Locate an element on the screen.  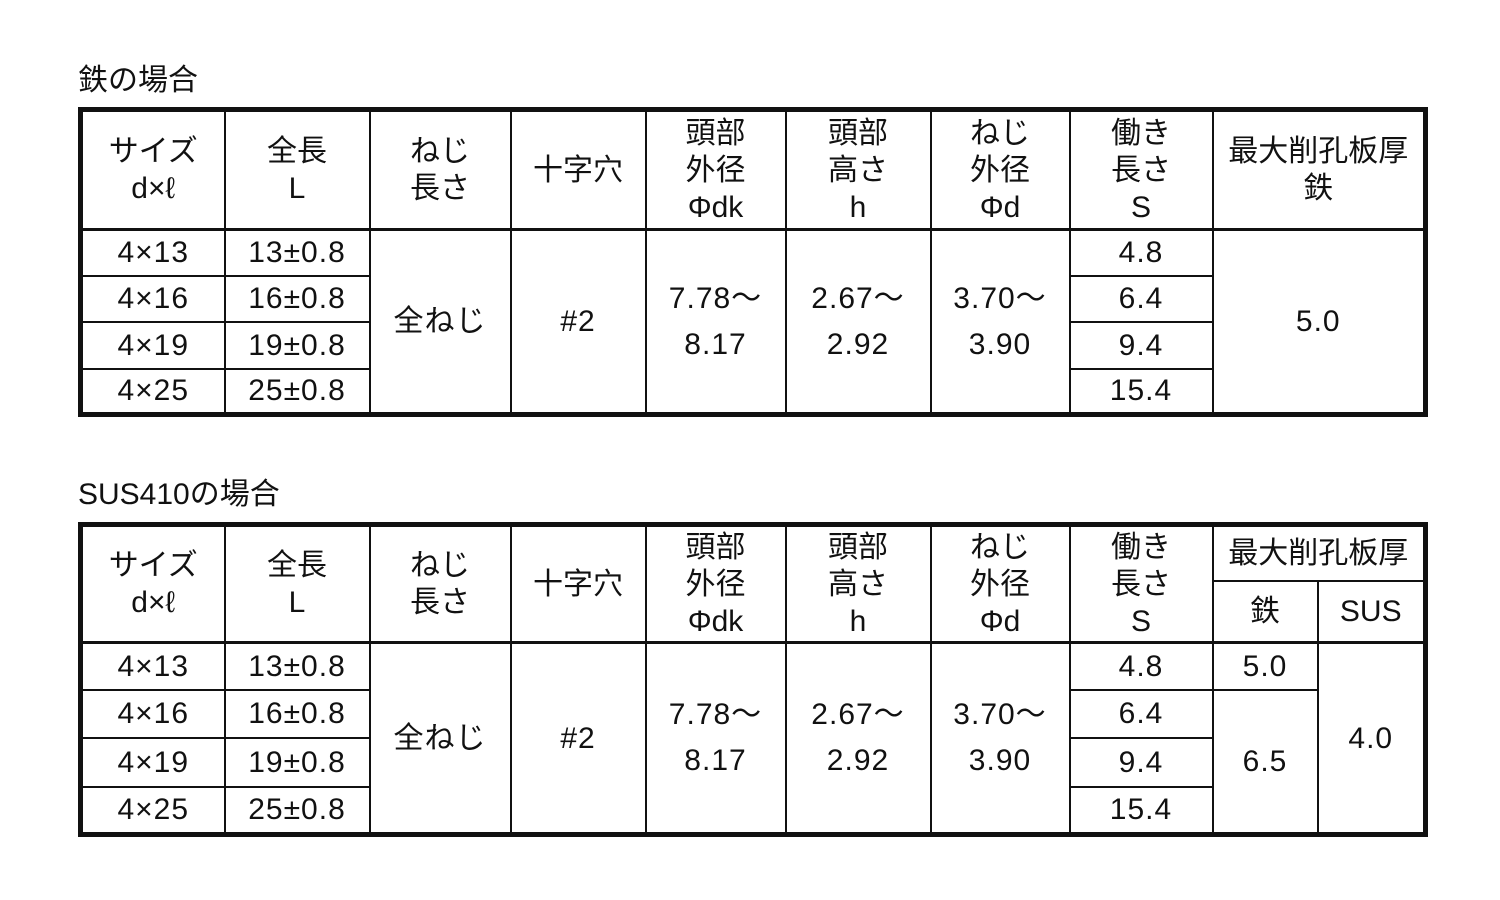
table-row: 4×16 16±0.8 6.4 6.5 is located at coordinates (752, 762).